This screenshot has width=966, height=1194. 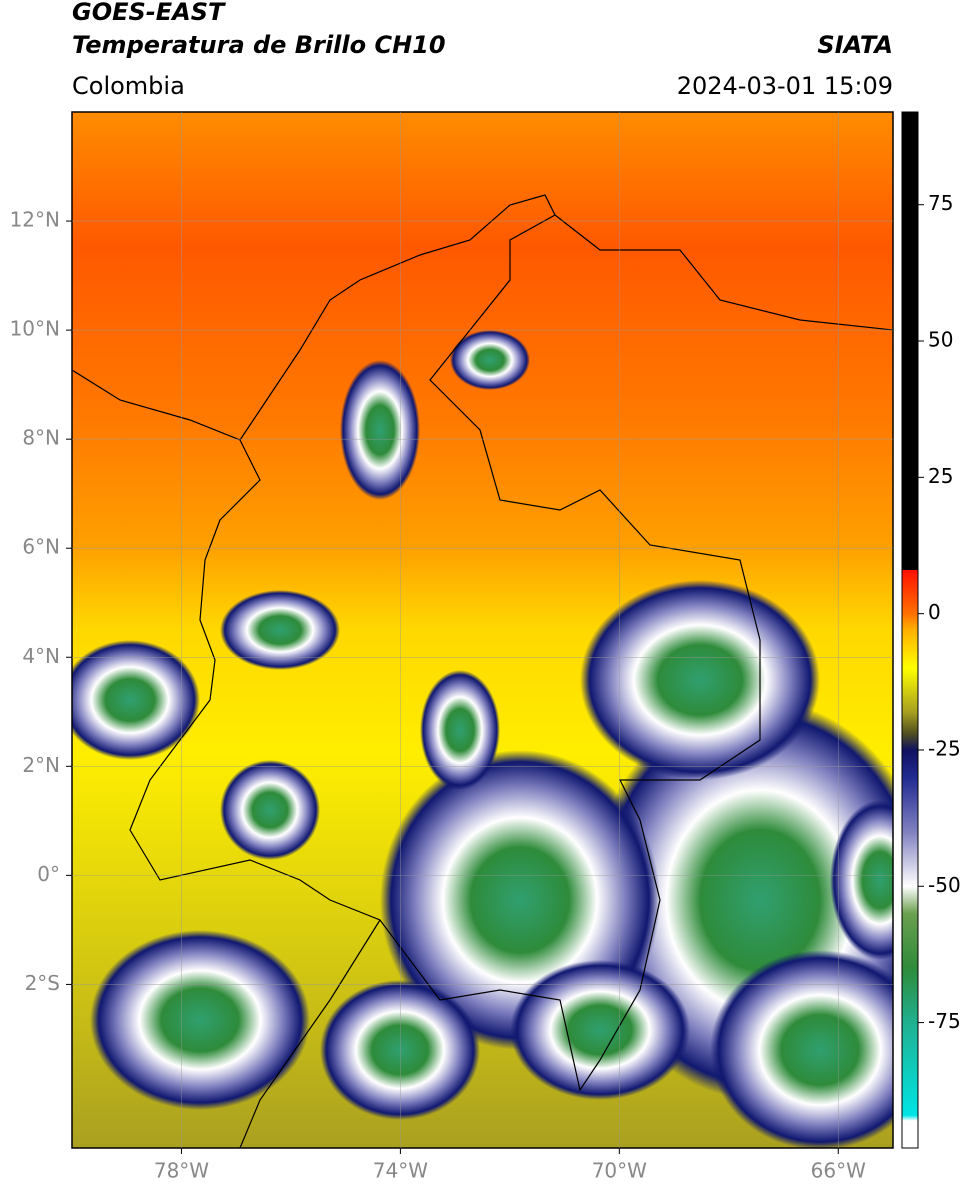 I want to click on colorbar-tick-label: 0, so click(x=934, y=612).